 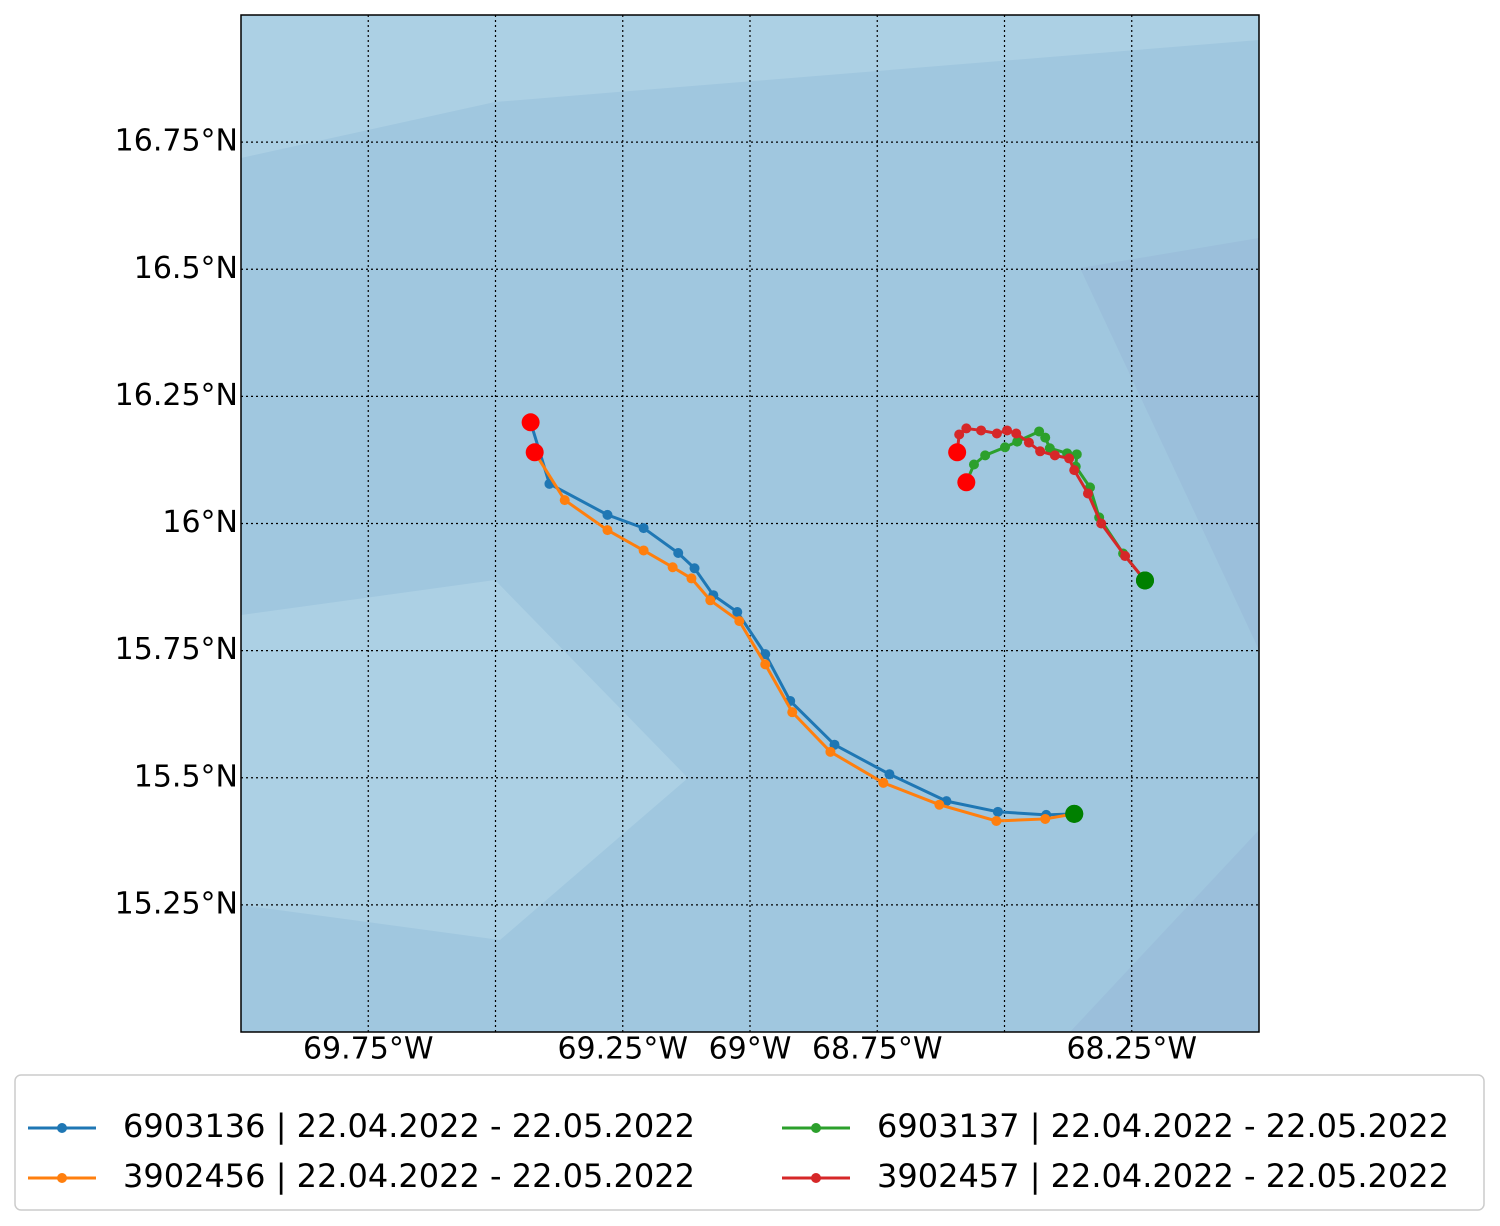 I want to click on legend-label: 3902456 | 22.04.2022 - 22.05.2022, so click(x=409, y=1176).